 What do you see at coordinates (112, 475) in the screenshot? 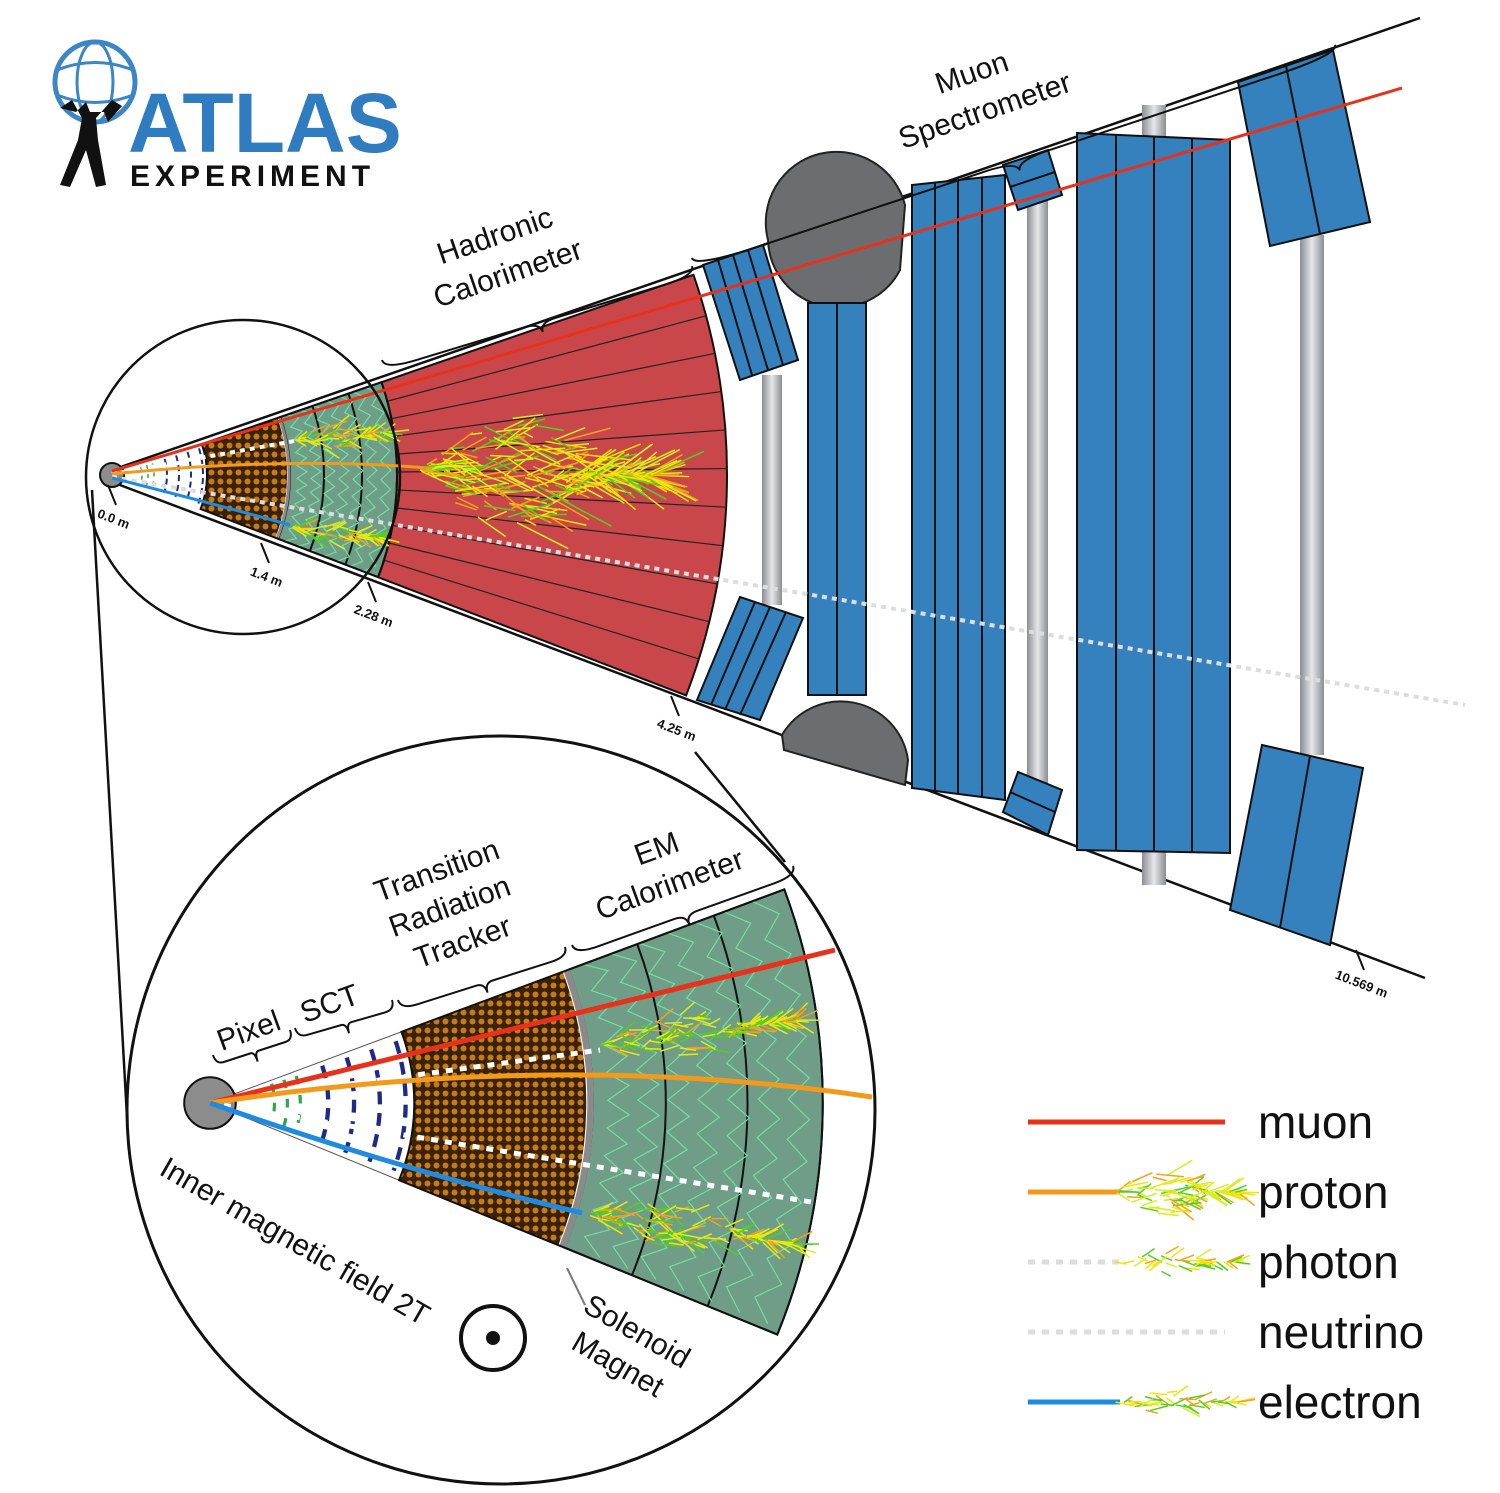
I see `beam-pipe` at bounding box center [112, 475].